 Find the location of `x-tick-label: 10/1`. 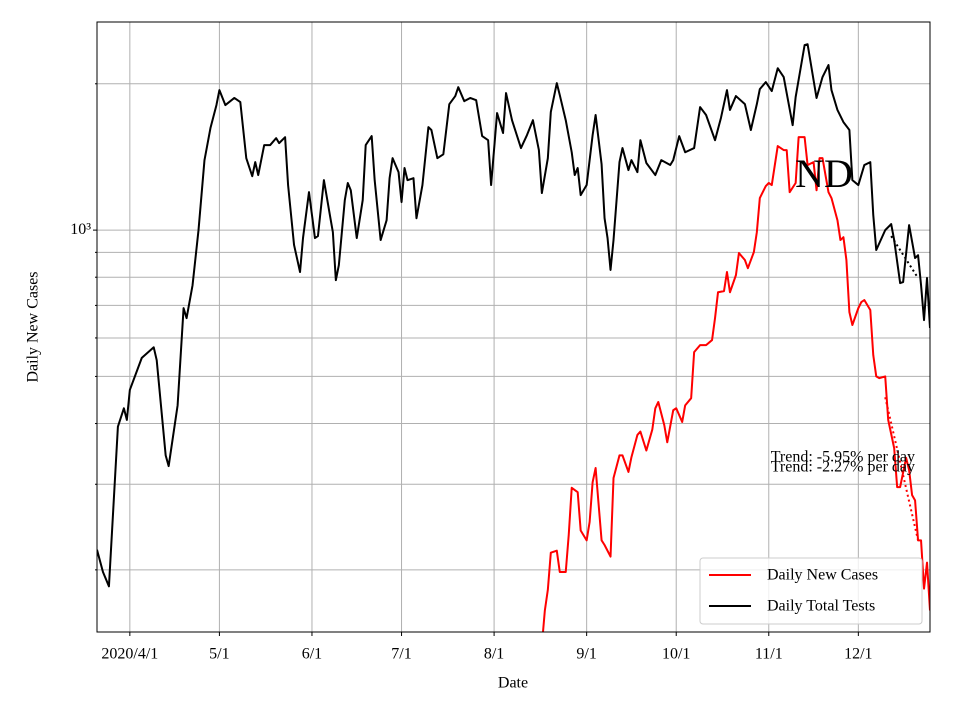

x-tick-label: 10/1 is located at coordinates (676, 654).